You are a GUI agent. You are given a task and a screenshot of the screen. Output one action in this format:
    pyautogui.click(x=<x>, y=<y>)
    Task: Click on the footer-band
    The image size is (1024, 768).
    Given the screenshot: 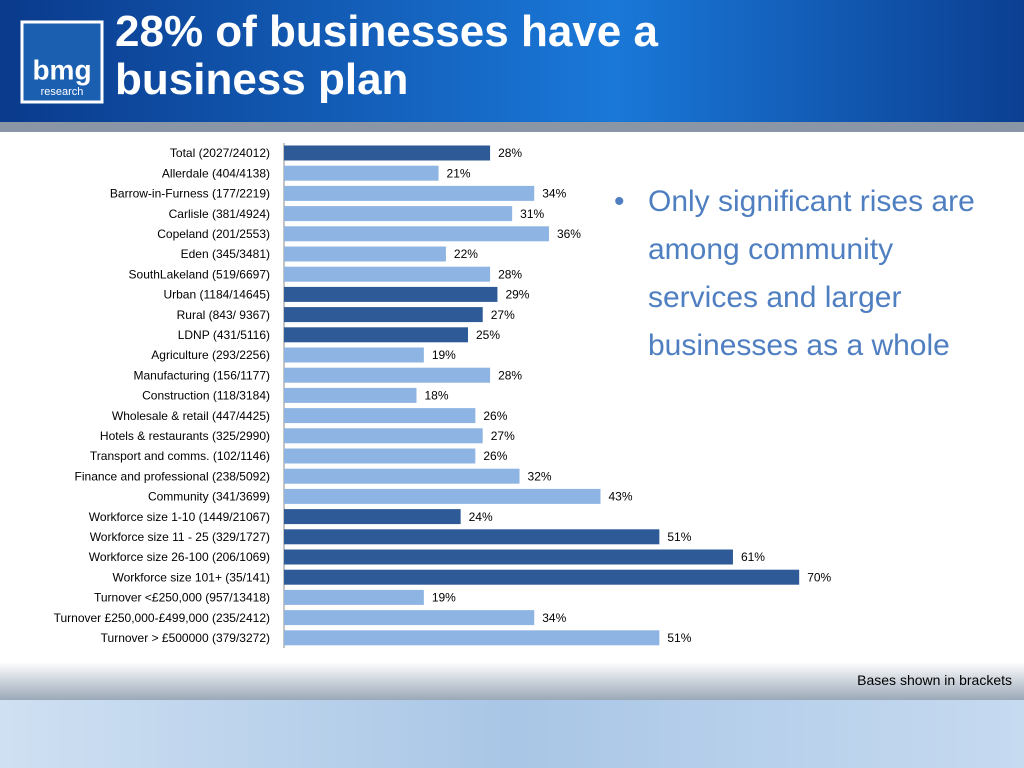 What is the action you would take?
    pyautogui.click(x=512, y=681)
    